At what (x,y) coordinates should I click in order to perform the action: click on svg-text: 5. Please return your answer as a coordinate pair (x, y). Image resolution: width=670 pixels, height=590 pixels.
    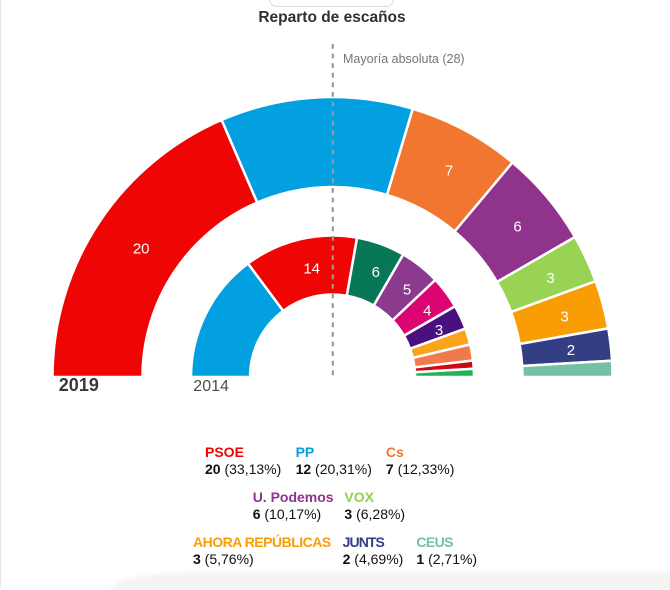
    Looking at the image, I should click on (407, 290).